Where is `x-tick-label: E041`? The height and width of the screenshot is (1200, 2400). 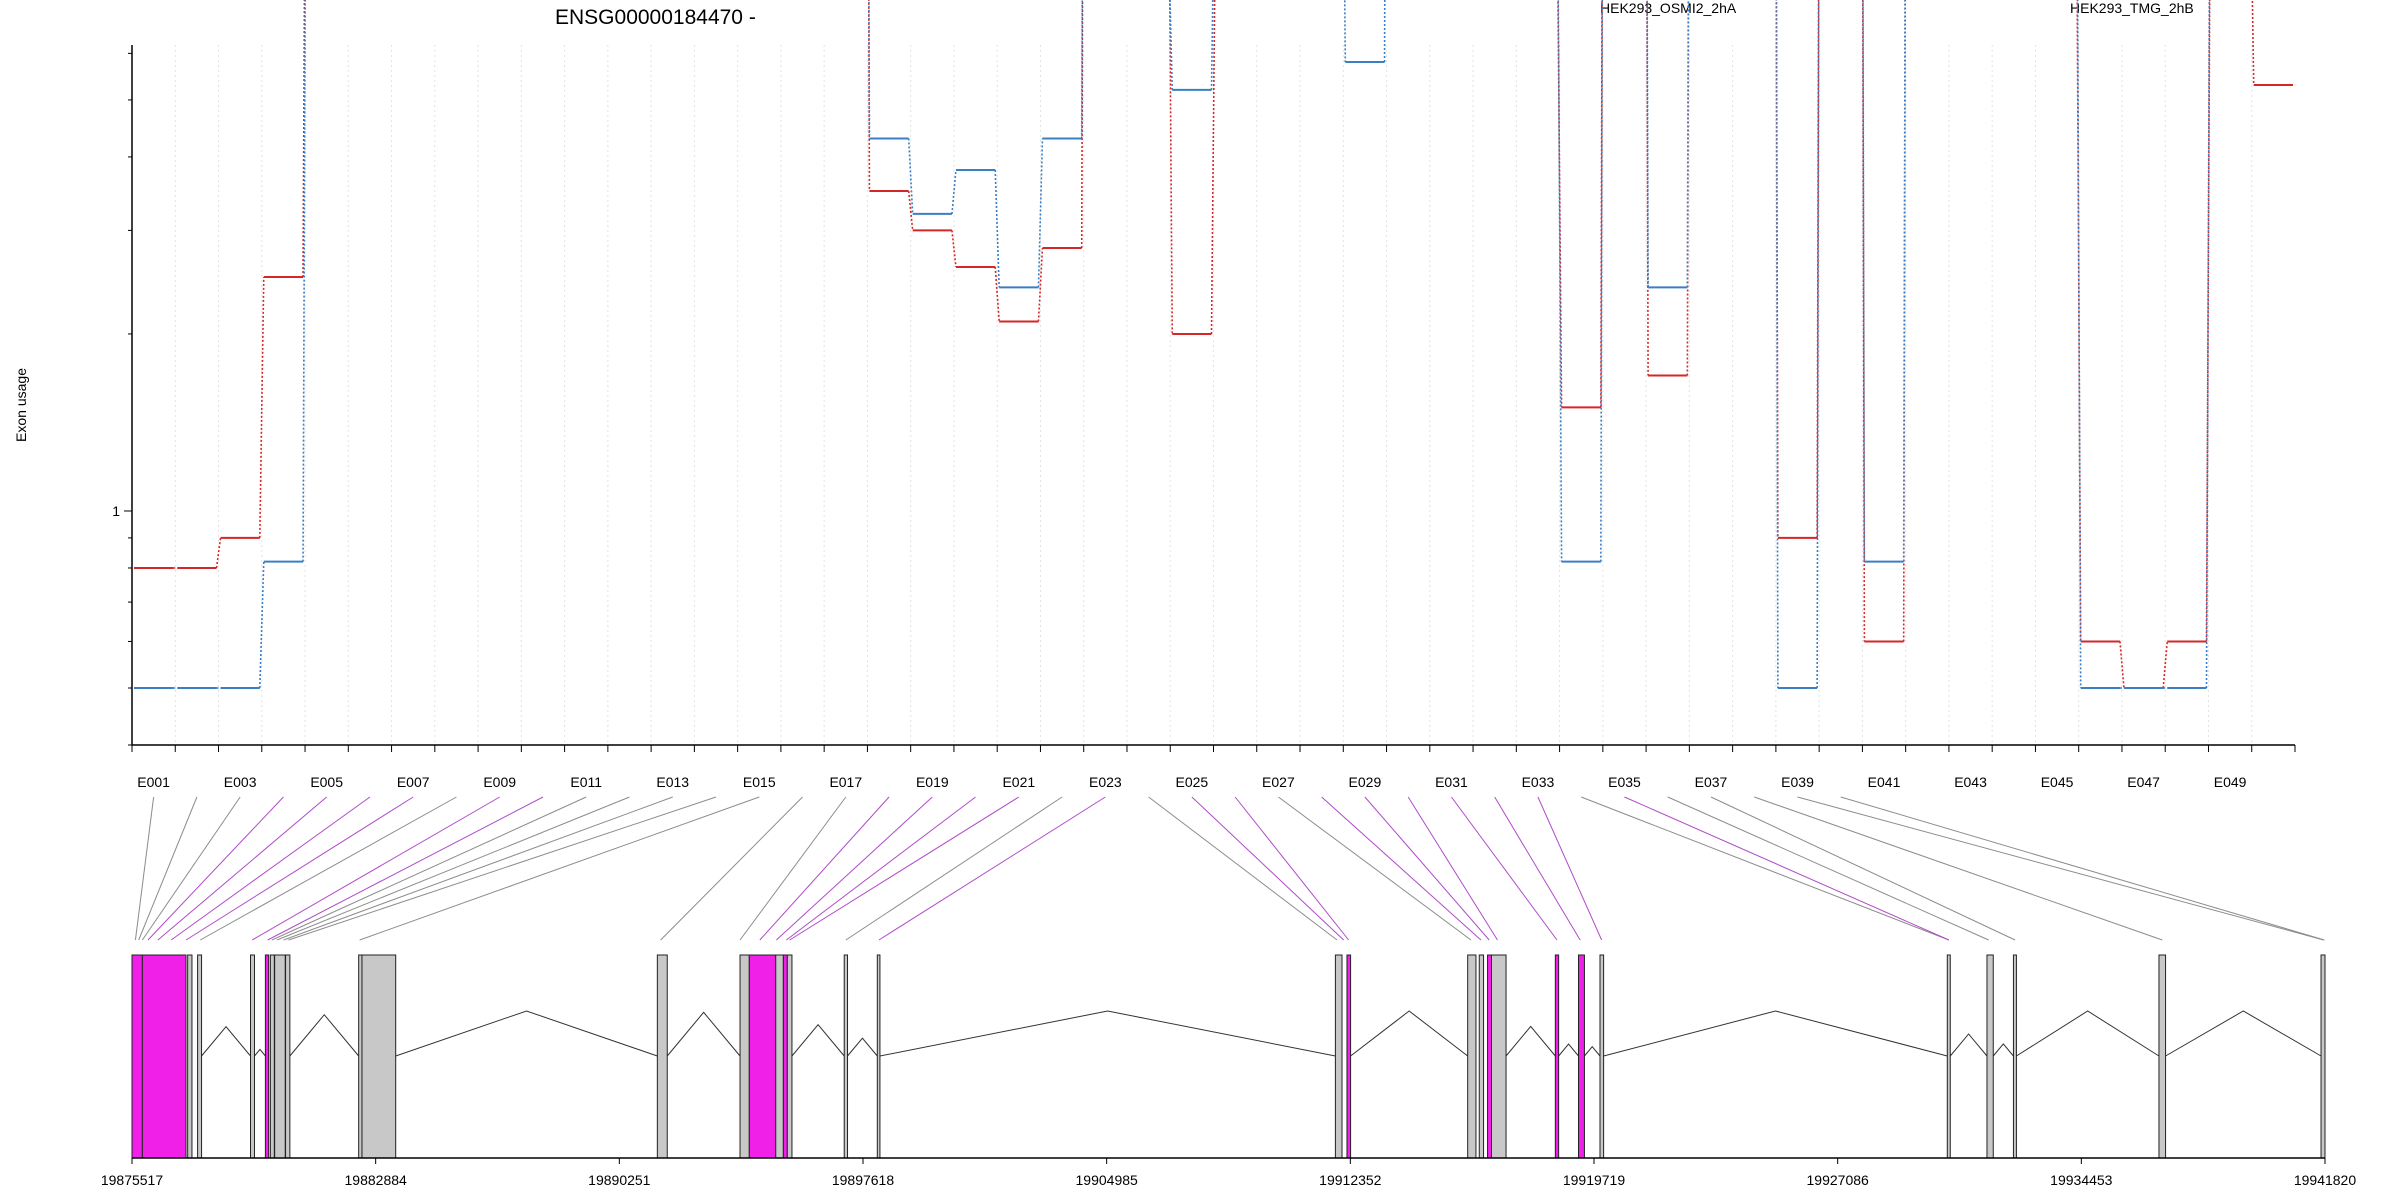
x-tick-label: E041 is located at coordinates (1884, 782).